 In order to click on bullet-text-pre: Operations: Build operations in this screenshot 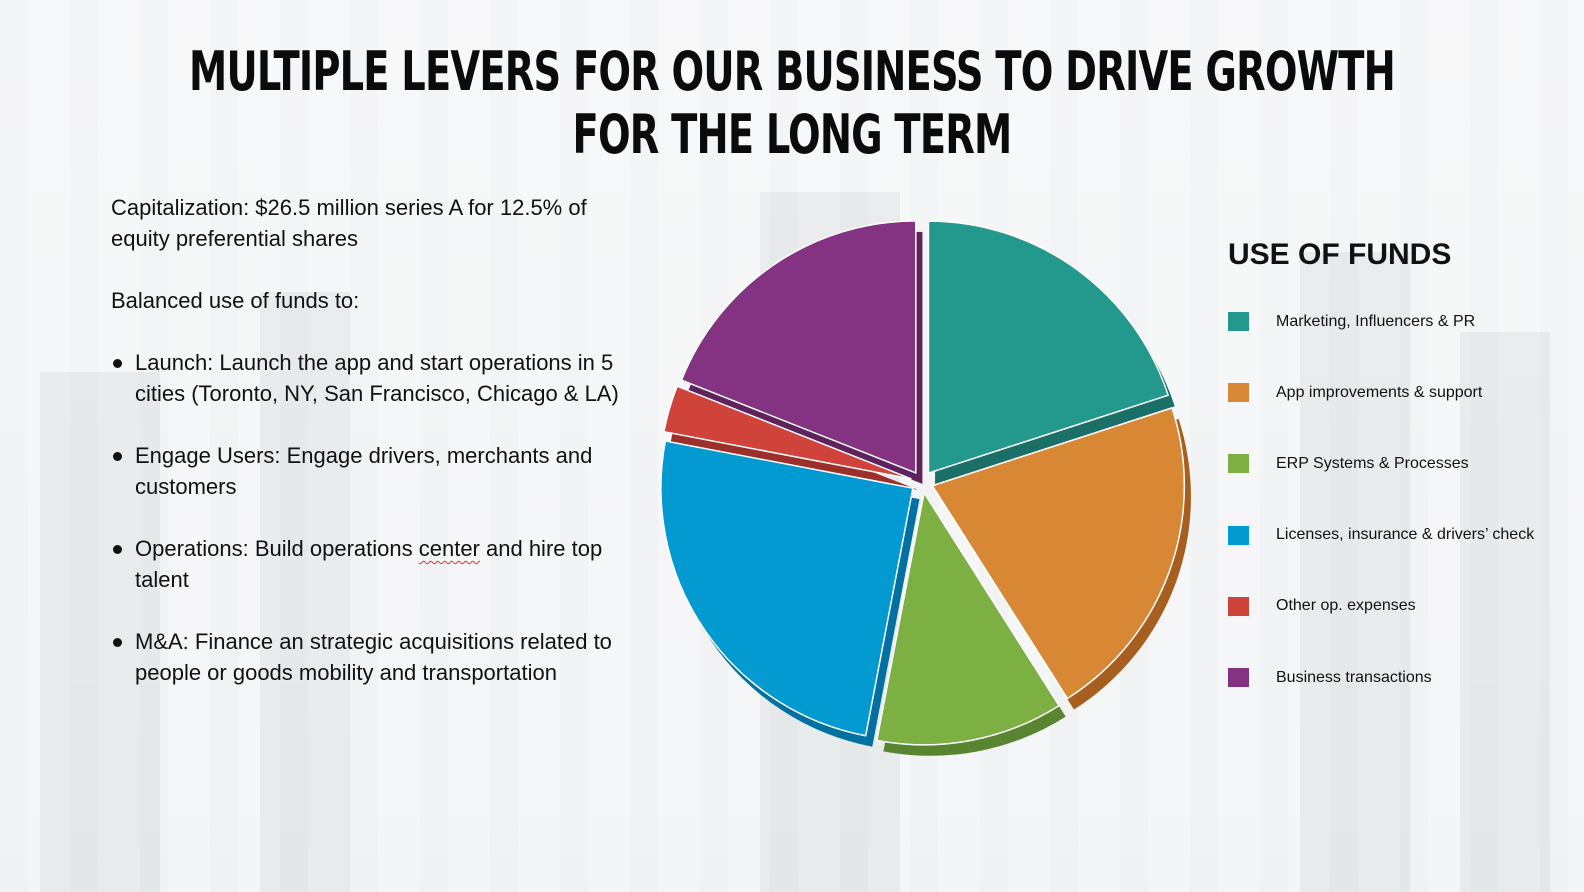, I will do `click(277, 548)`.